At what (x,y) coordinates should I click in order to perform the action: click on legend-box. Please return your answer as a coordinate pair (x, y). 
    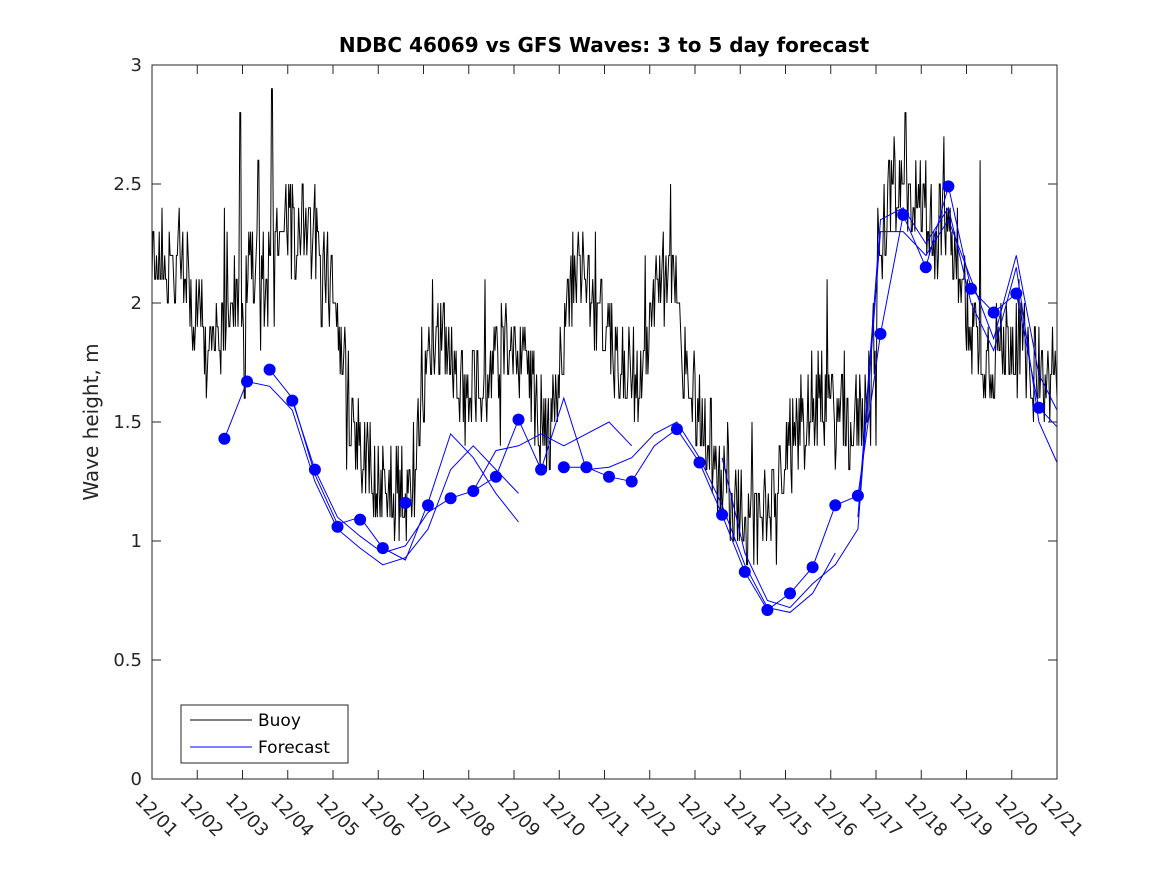
    Looking at the image, I should click on (264, 734).